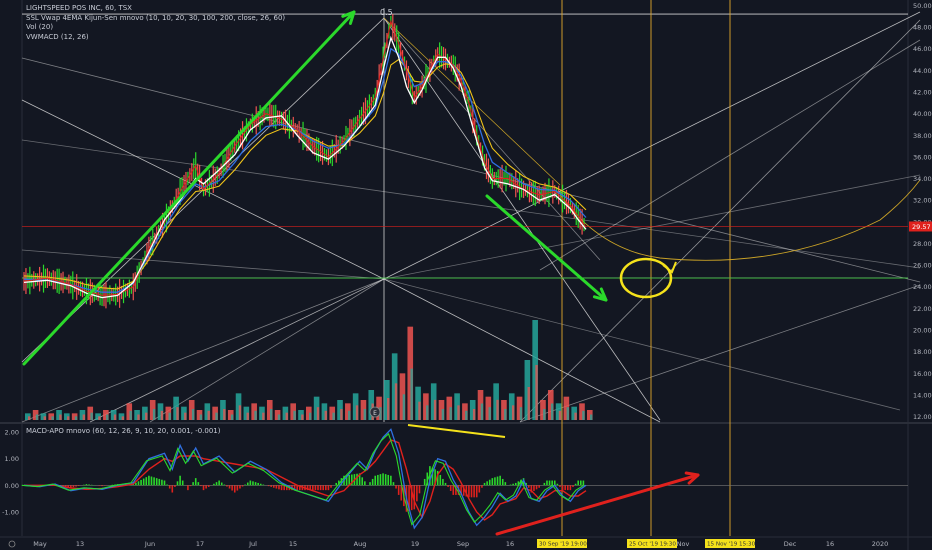 This screenshot has width=932, height=550. What do you see at coordinates (472, 101) in the screenshot?
I see `gold-trend-line` at bounding box center [472, 101].